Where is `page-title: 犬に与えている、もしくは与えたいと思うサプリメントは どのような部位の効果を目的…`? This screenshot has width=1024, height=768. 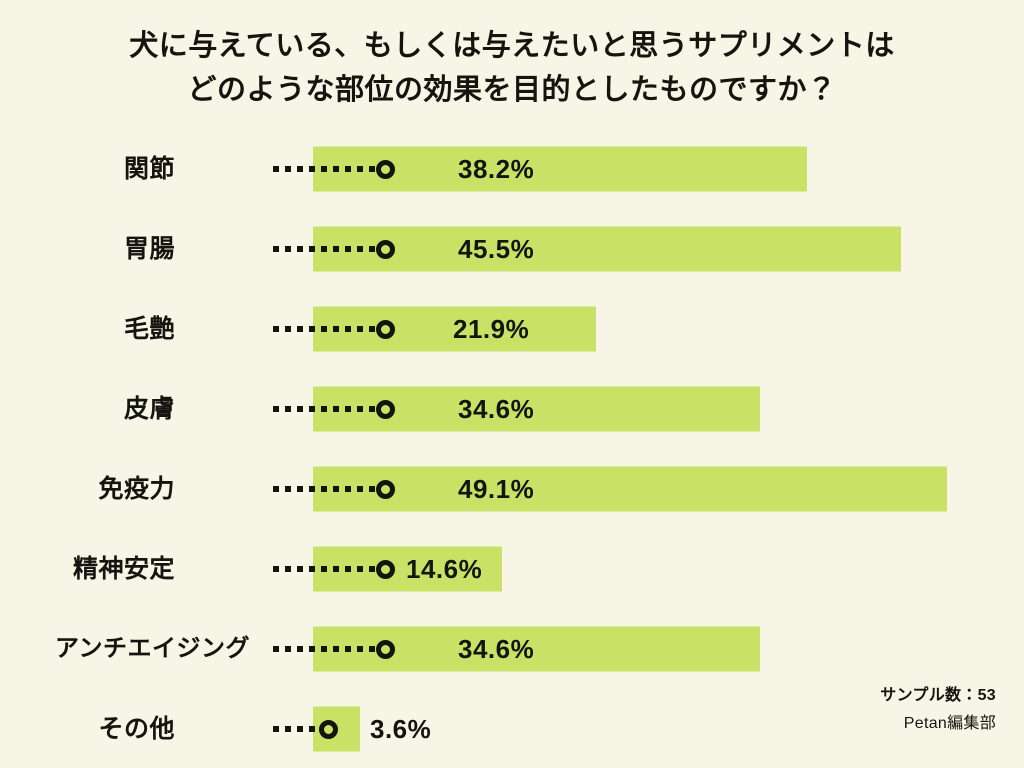
page-title: 犬に与えている、もしくは与えたいと思うサプリメントは どのような部位の効果を目的… is located at coordinates (512, 68).